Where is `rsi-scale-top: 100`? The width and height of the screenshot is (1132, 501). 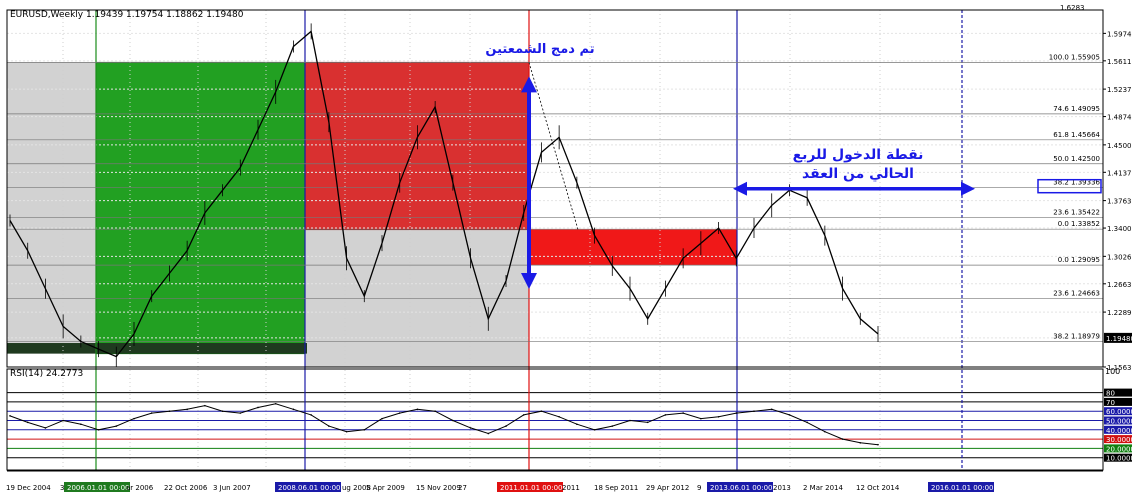 rsi-scale-top: 100 is located at coordinates (1112, 371).